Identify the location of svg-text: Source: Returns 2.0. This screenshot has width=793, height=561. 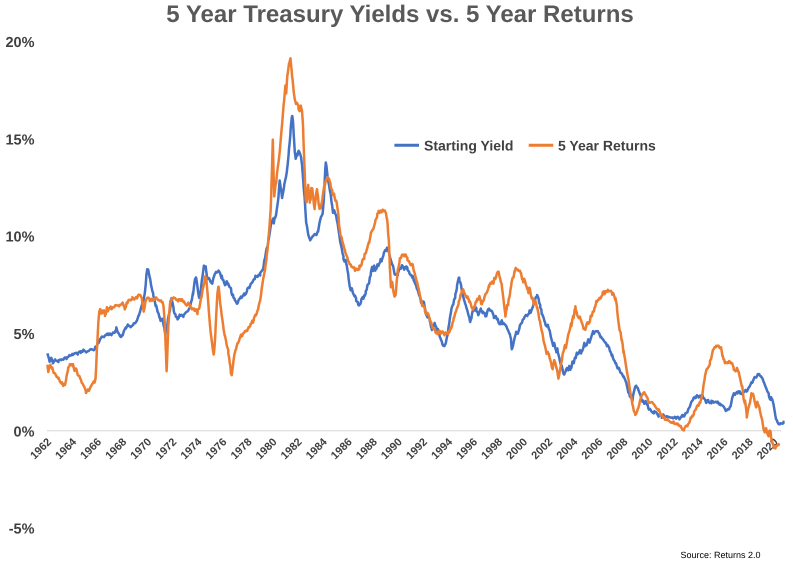
(721, 555).